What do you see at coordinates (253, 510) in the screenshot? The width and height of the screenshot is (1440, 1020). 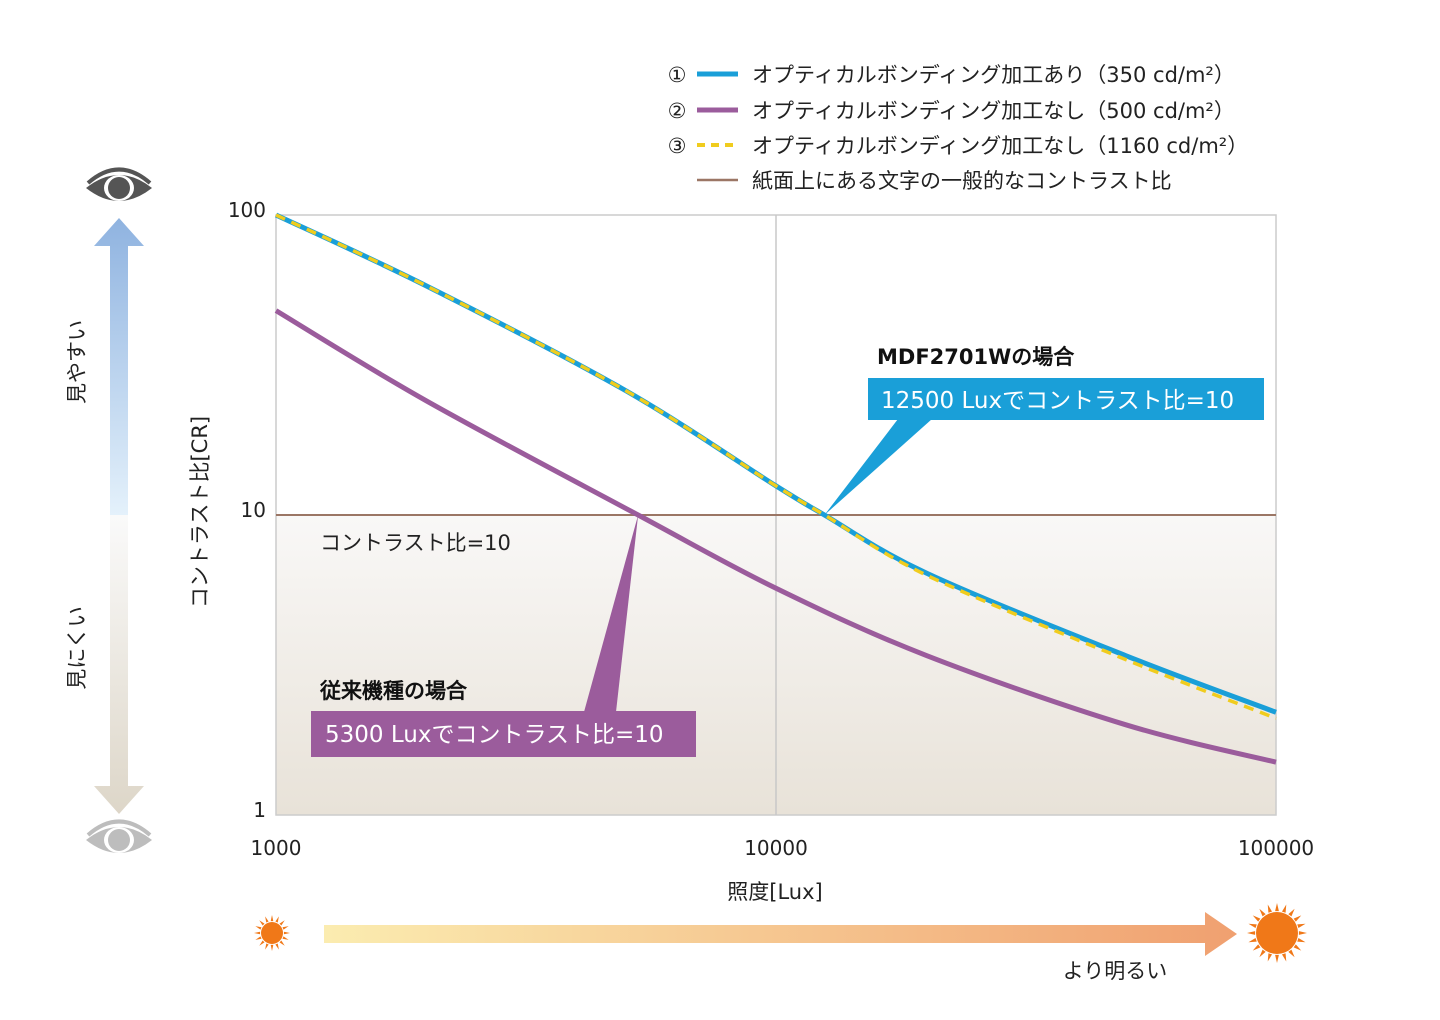 I see `y-tick-label: 10` at bounding box center [253, 510].